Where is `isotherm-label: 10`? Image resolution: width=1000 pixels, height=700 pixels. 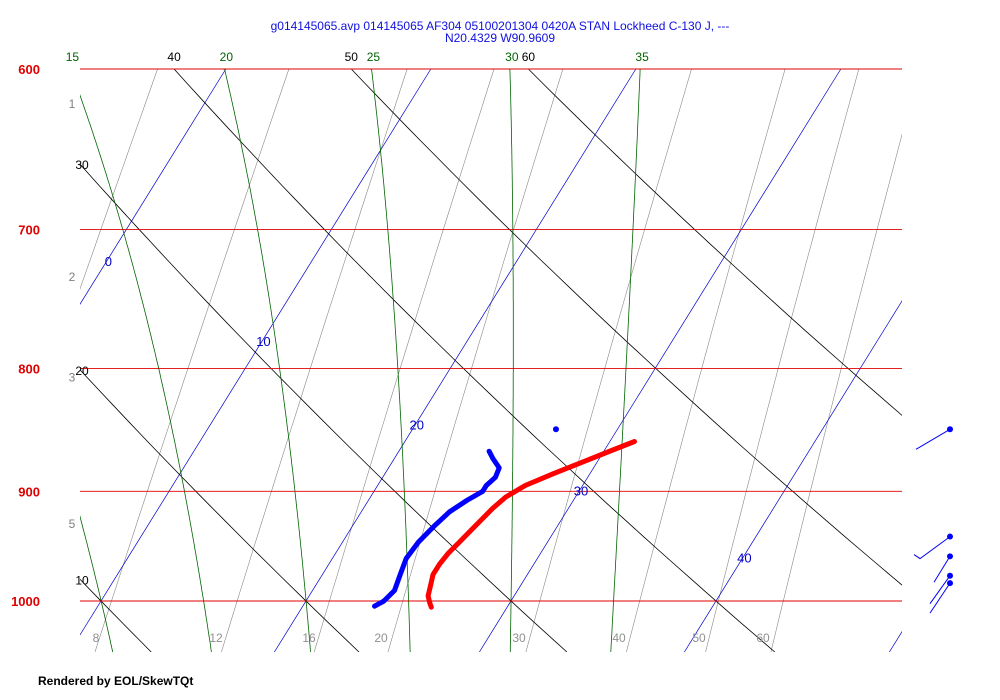 isotherm-label: 10 is located at coordinates (263, 341).